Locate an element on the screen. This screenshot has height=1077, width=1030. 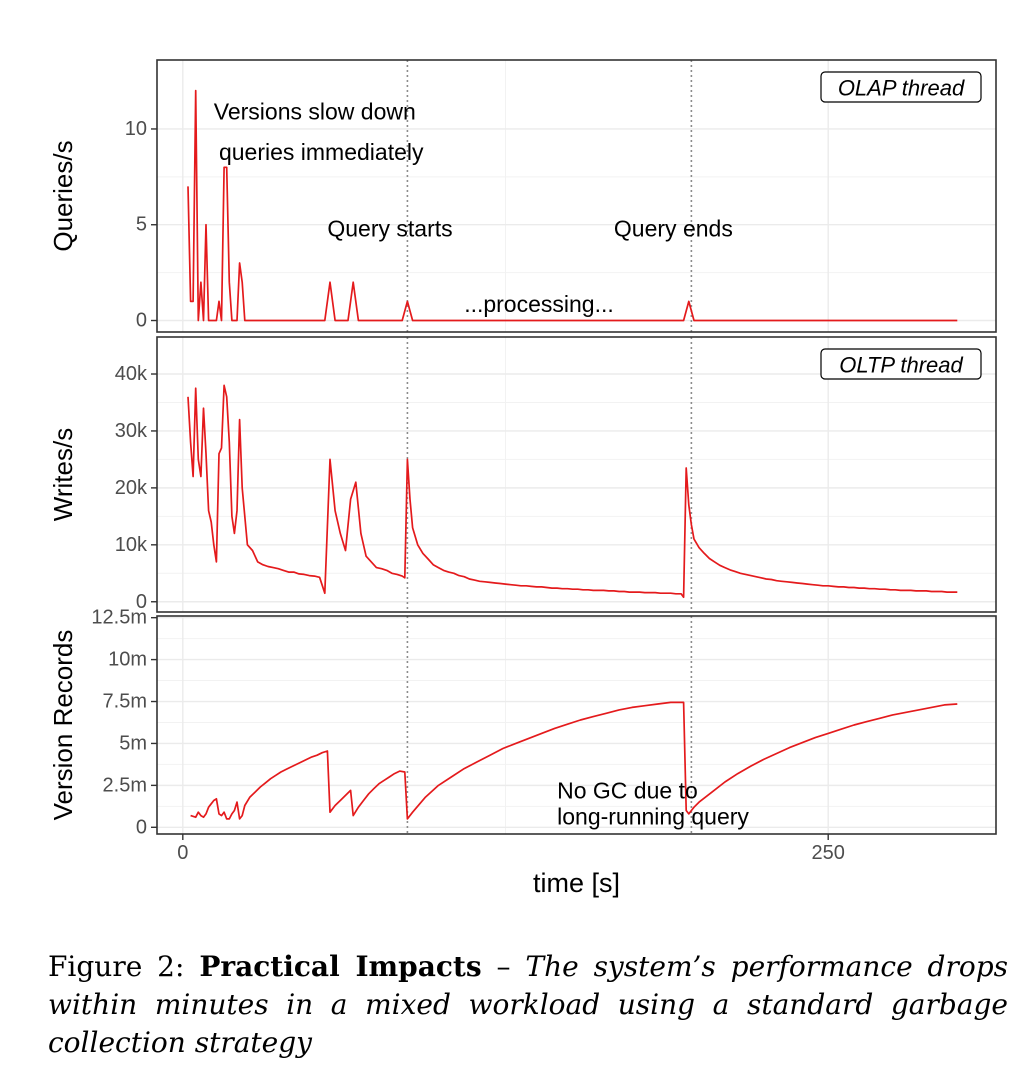
y-tick-label: 5 is located at coordinates (141, 225).